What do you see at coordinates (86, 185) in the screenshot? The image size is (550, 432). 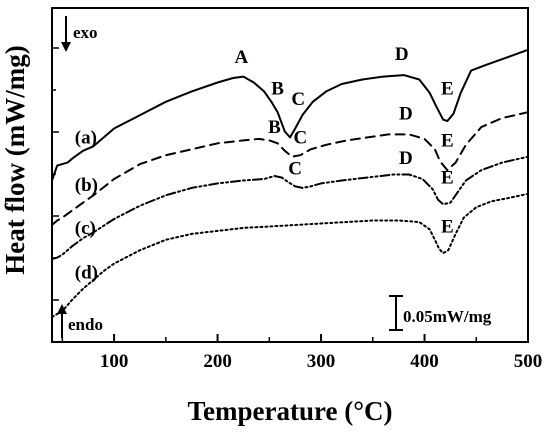 I see `series-label: (b)` at bounding box center [86, 185].